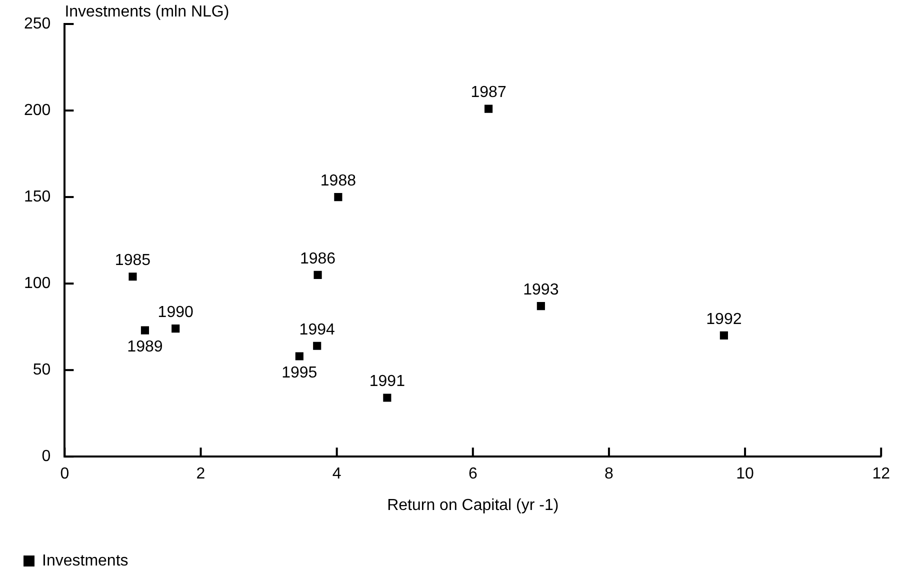 This screenshot has width=898, height=583. I want to click on y-tick-label: 150, so click(37, 197).